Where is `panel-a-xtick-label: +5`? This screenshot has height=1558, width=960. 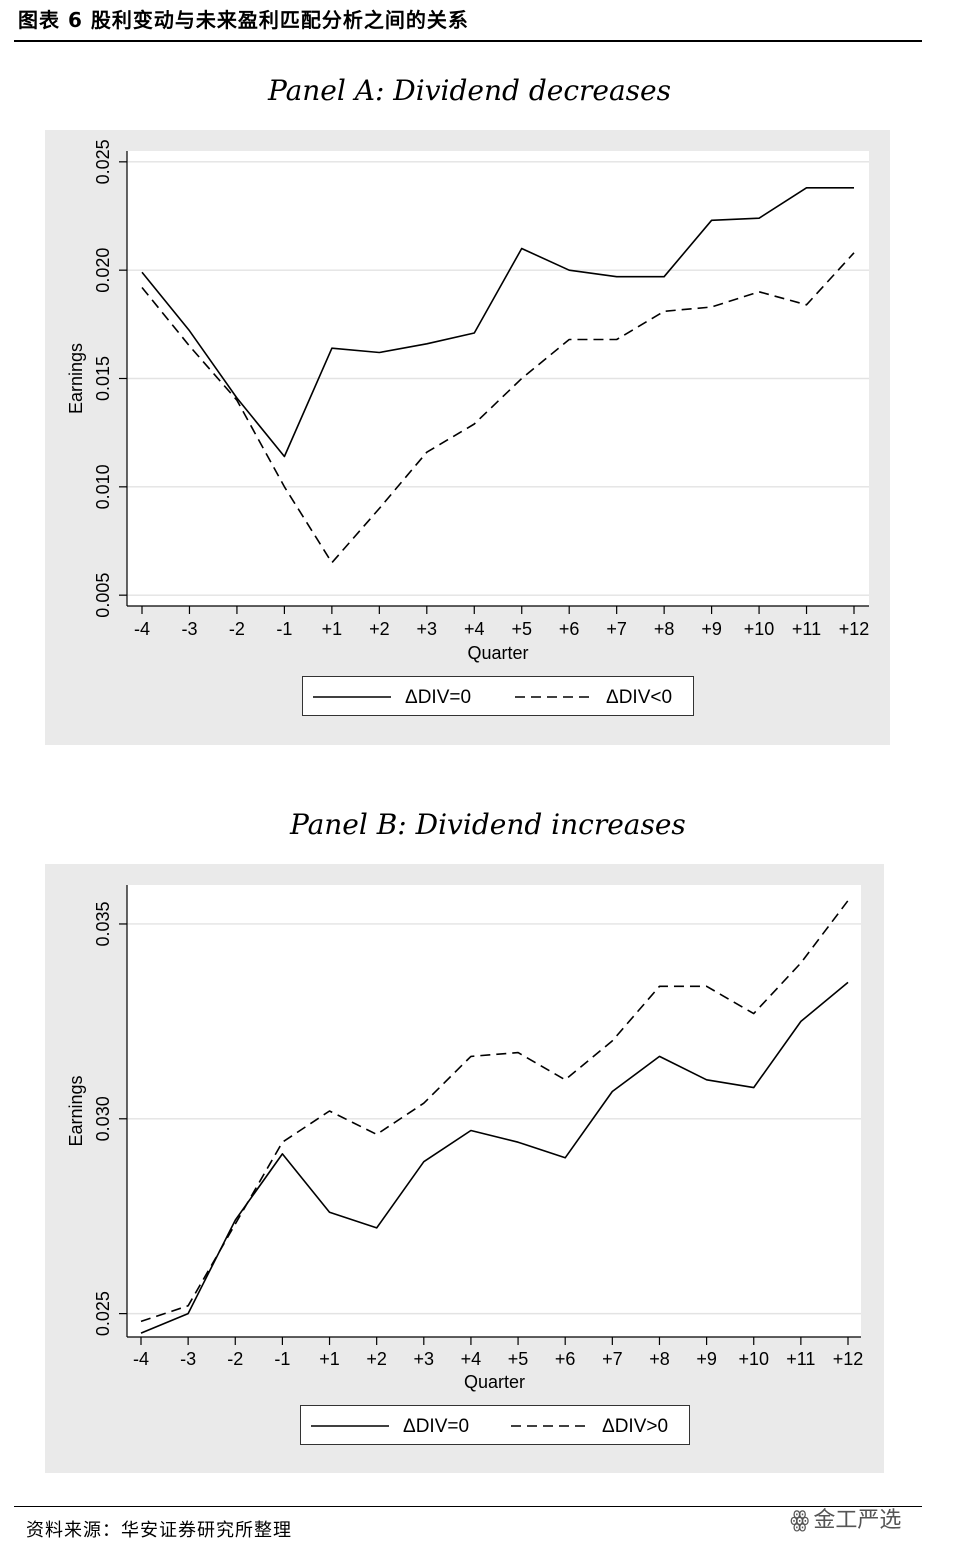
panel-a-xtick-label: +5 is located at coordinates (521, 629).